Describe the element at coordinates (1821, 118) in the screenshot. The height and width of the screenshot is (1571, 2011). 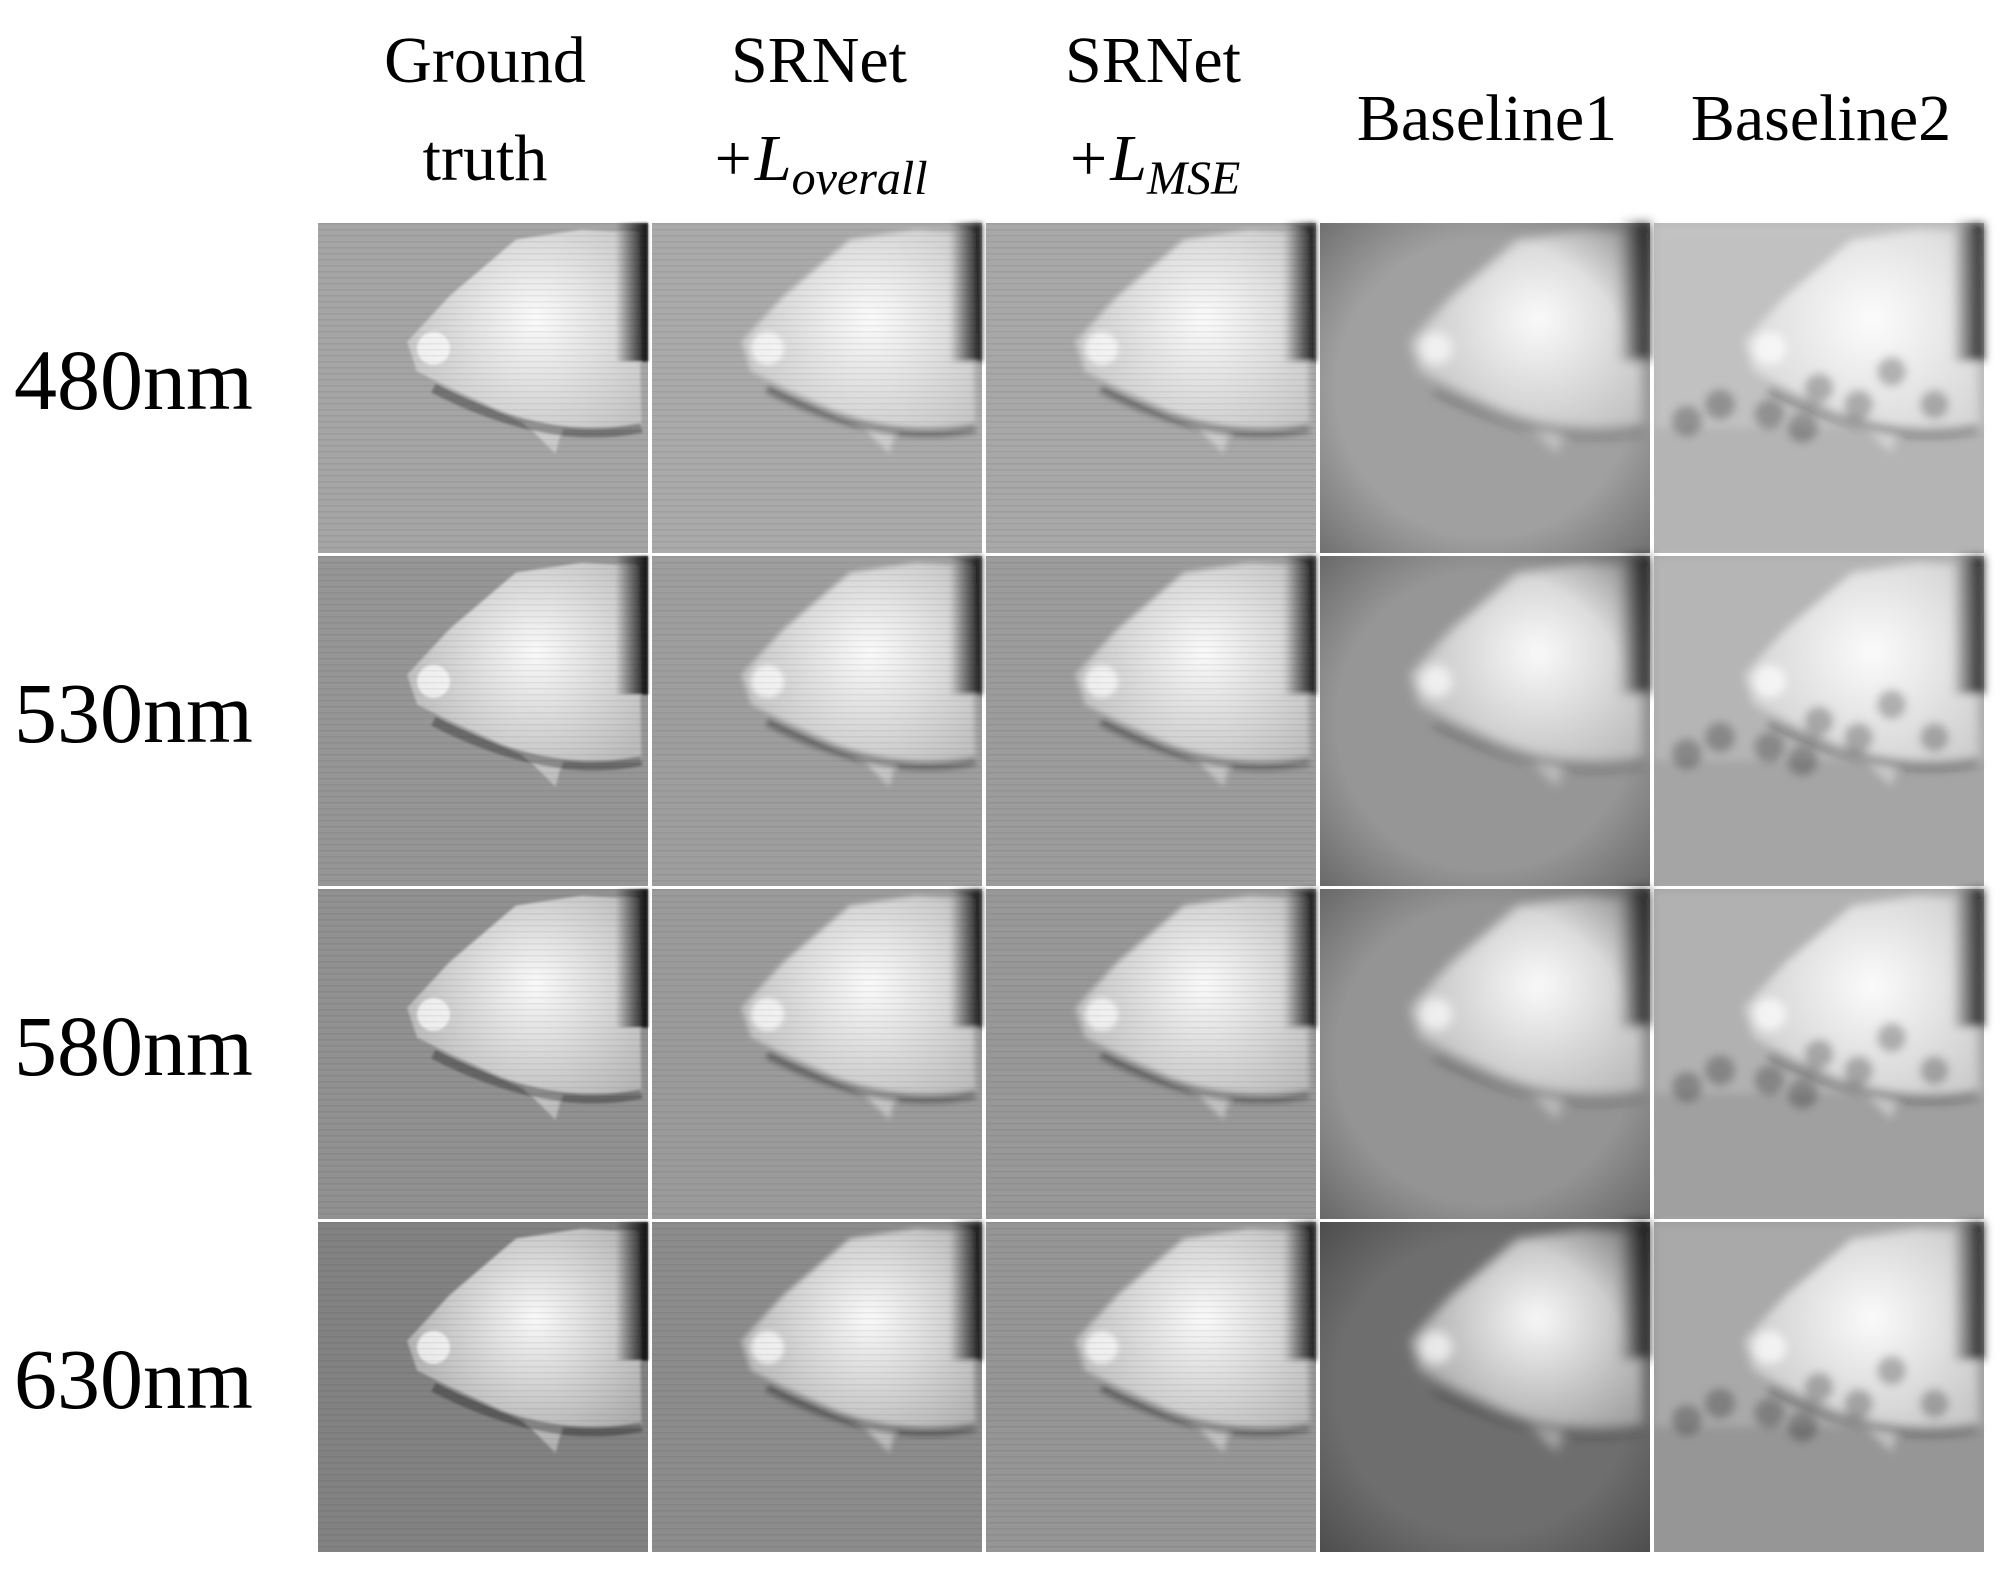
I see `column-header: Baseline2` at that location.